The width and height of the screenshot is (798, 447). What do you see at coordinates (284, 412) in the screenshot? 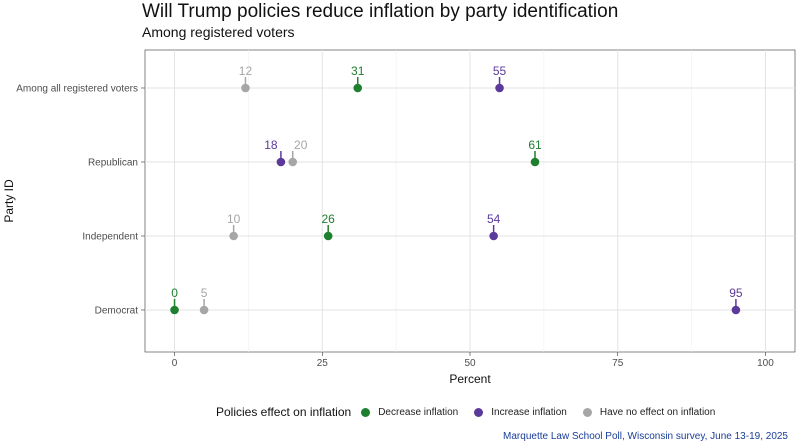
I see `legend-title: Policies effect on inflation` at bounding box center [284, 412].